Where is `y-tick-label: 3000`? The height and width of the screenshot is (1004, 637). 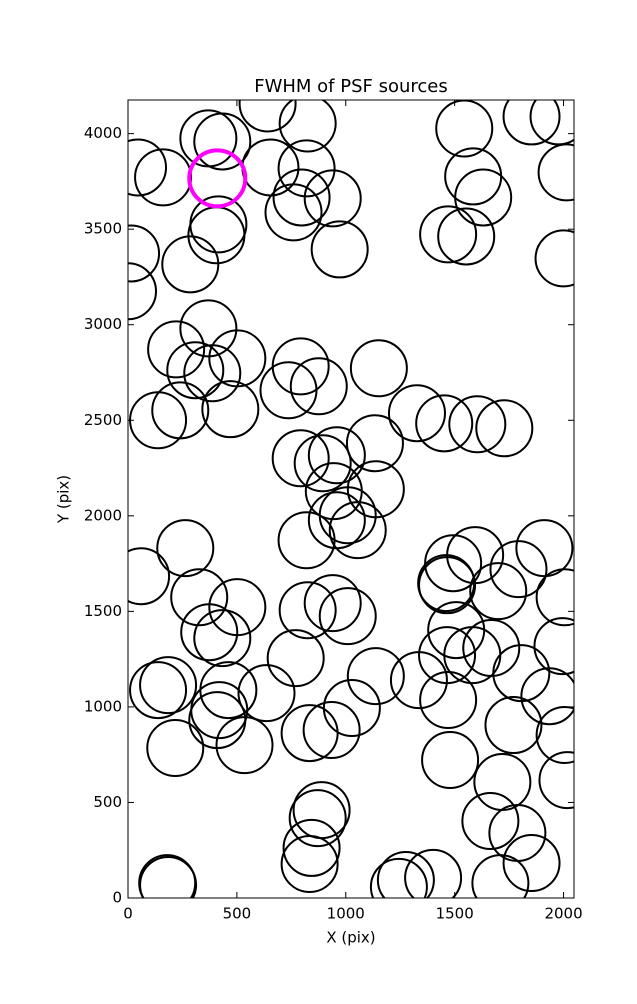 y-tick-label: 3000 is located at coordinates (103, 324).